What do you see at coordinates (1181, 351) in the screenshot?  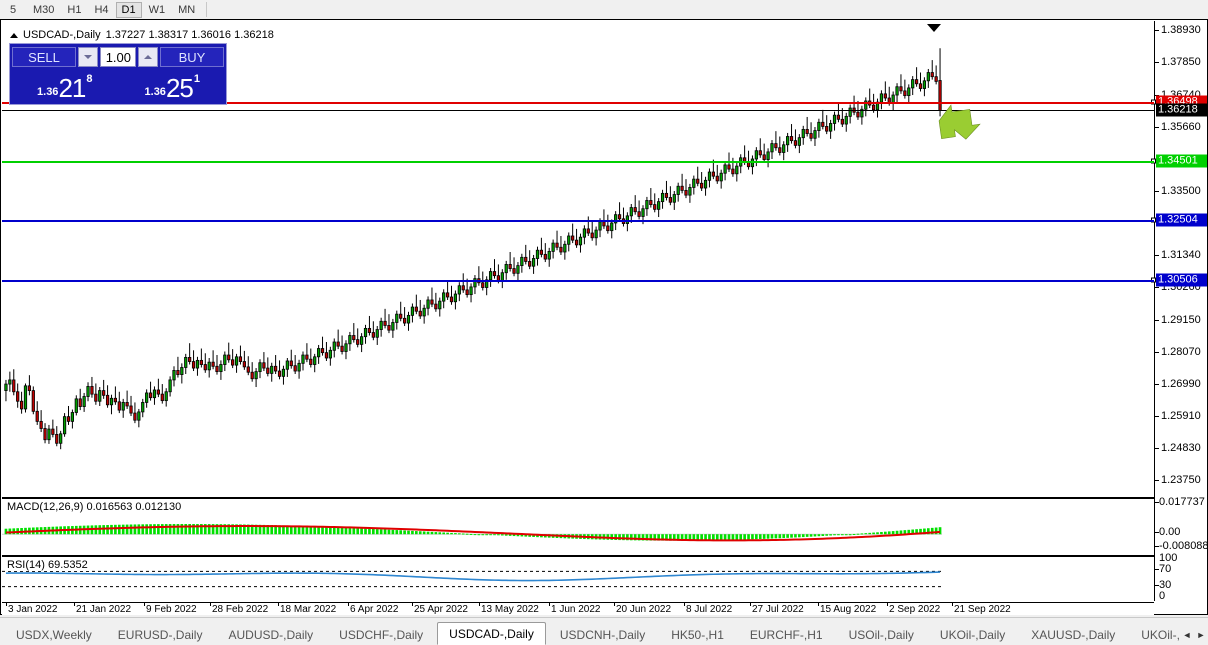 I see `price-tick-label: 1.28070` at bounding box center [1181, 351].